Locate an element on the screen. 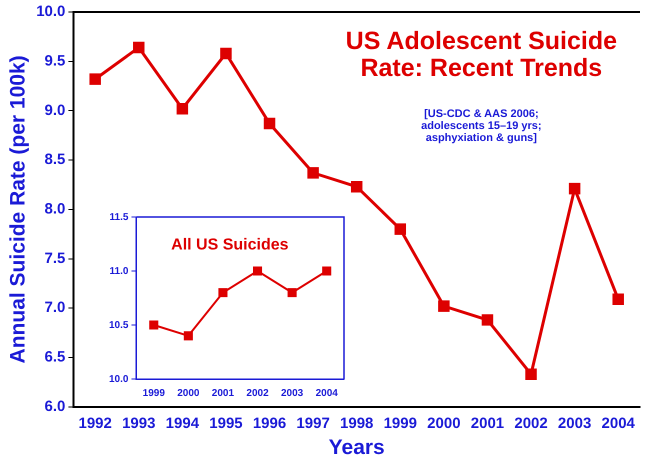 The image size is (649, 461). y-tick-label: 9.5 is located at coordinates (55, 61).